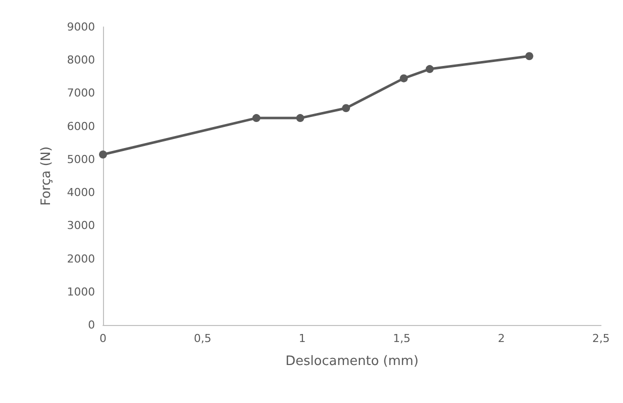 This screenshot has height=403, width=623. What do you see at coordinates (601, 338) in the screenshot?
I see `x-tick-label: 2,5` at bounding box center [601, 338].